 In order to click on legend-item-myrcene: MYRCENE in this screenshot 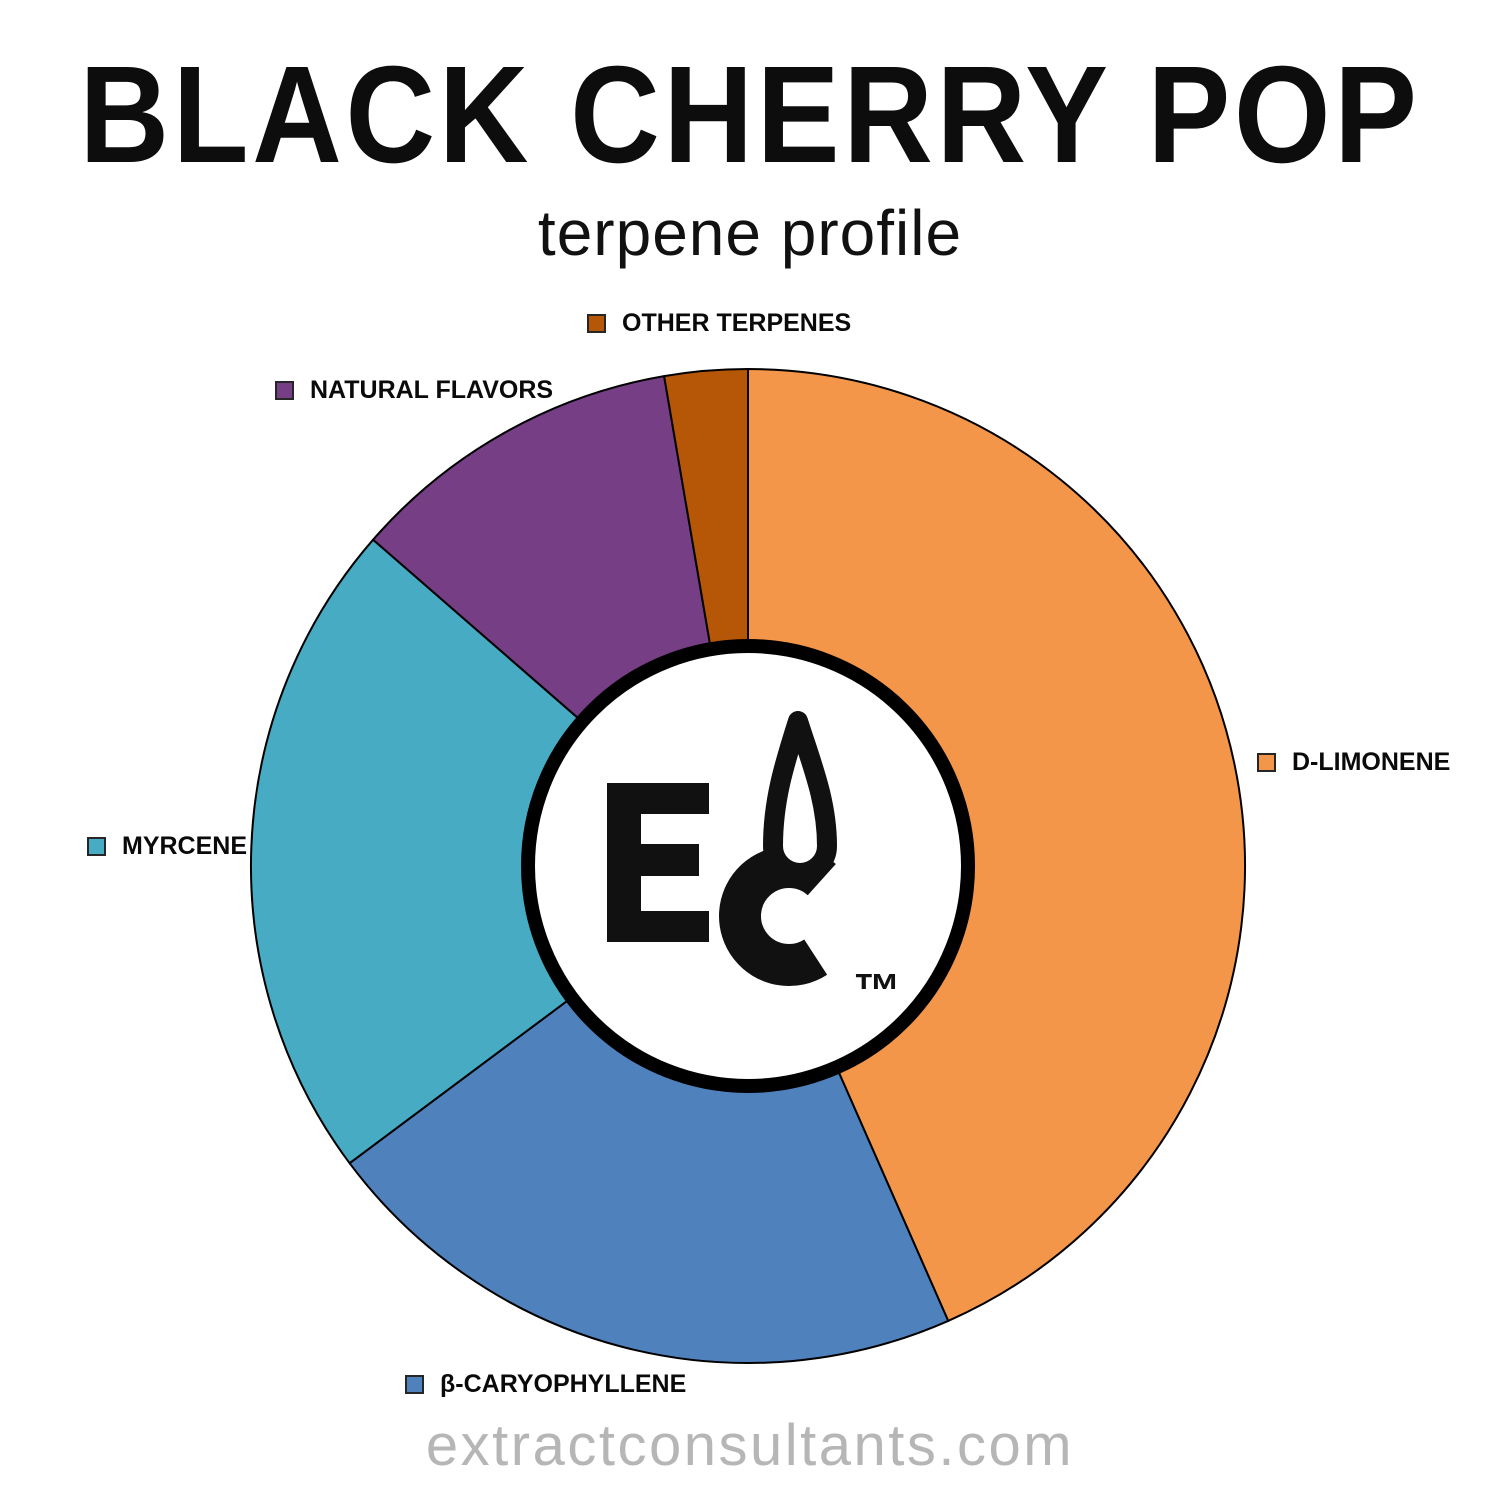, I will do `click(167, 846)`.